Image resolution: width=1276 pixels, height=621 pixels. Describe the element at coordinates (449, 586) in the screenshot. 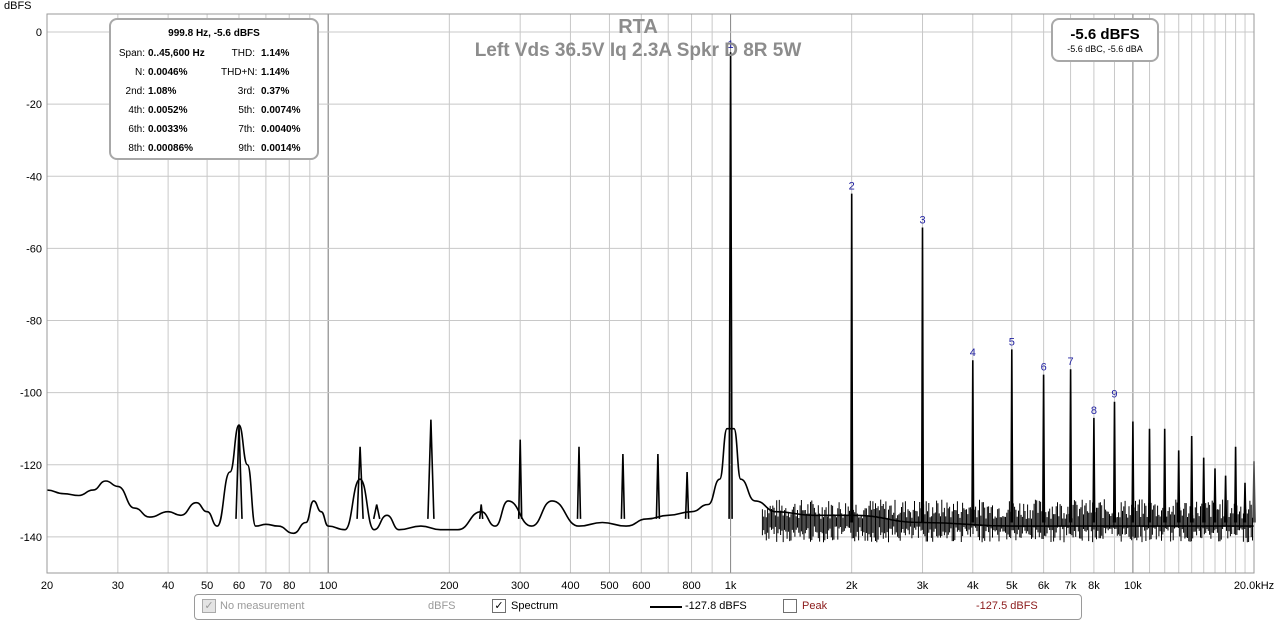

I see `x-tick-label: 200` at that location.